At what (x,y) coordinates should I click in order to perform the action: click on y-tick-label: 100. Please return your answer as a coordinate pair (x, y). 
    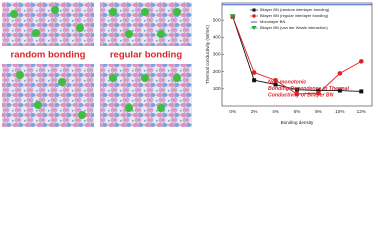
    Looking at the image, I should click on (217, 88).